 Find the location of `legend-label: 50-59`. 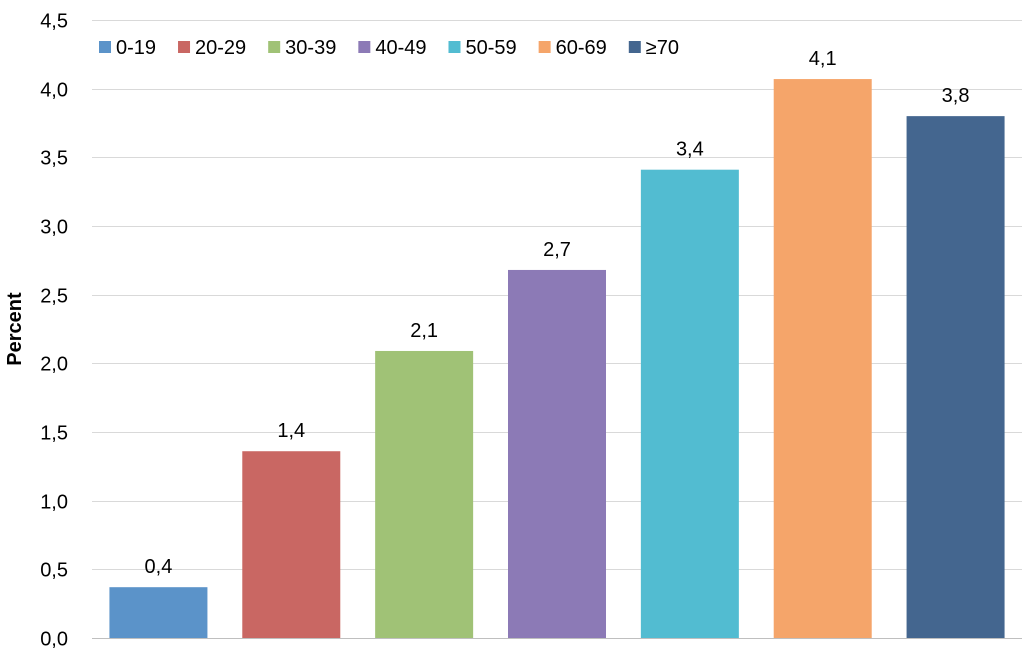

legend-label: 50-59 is located at coordinates (490, 48).